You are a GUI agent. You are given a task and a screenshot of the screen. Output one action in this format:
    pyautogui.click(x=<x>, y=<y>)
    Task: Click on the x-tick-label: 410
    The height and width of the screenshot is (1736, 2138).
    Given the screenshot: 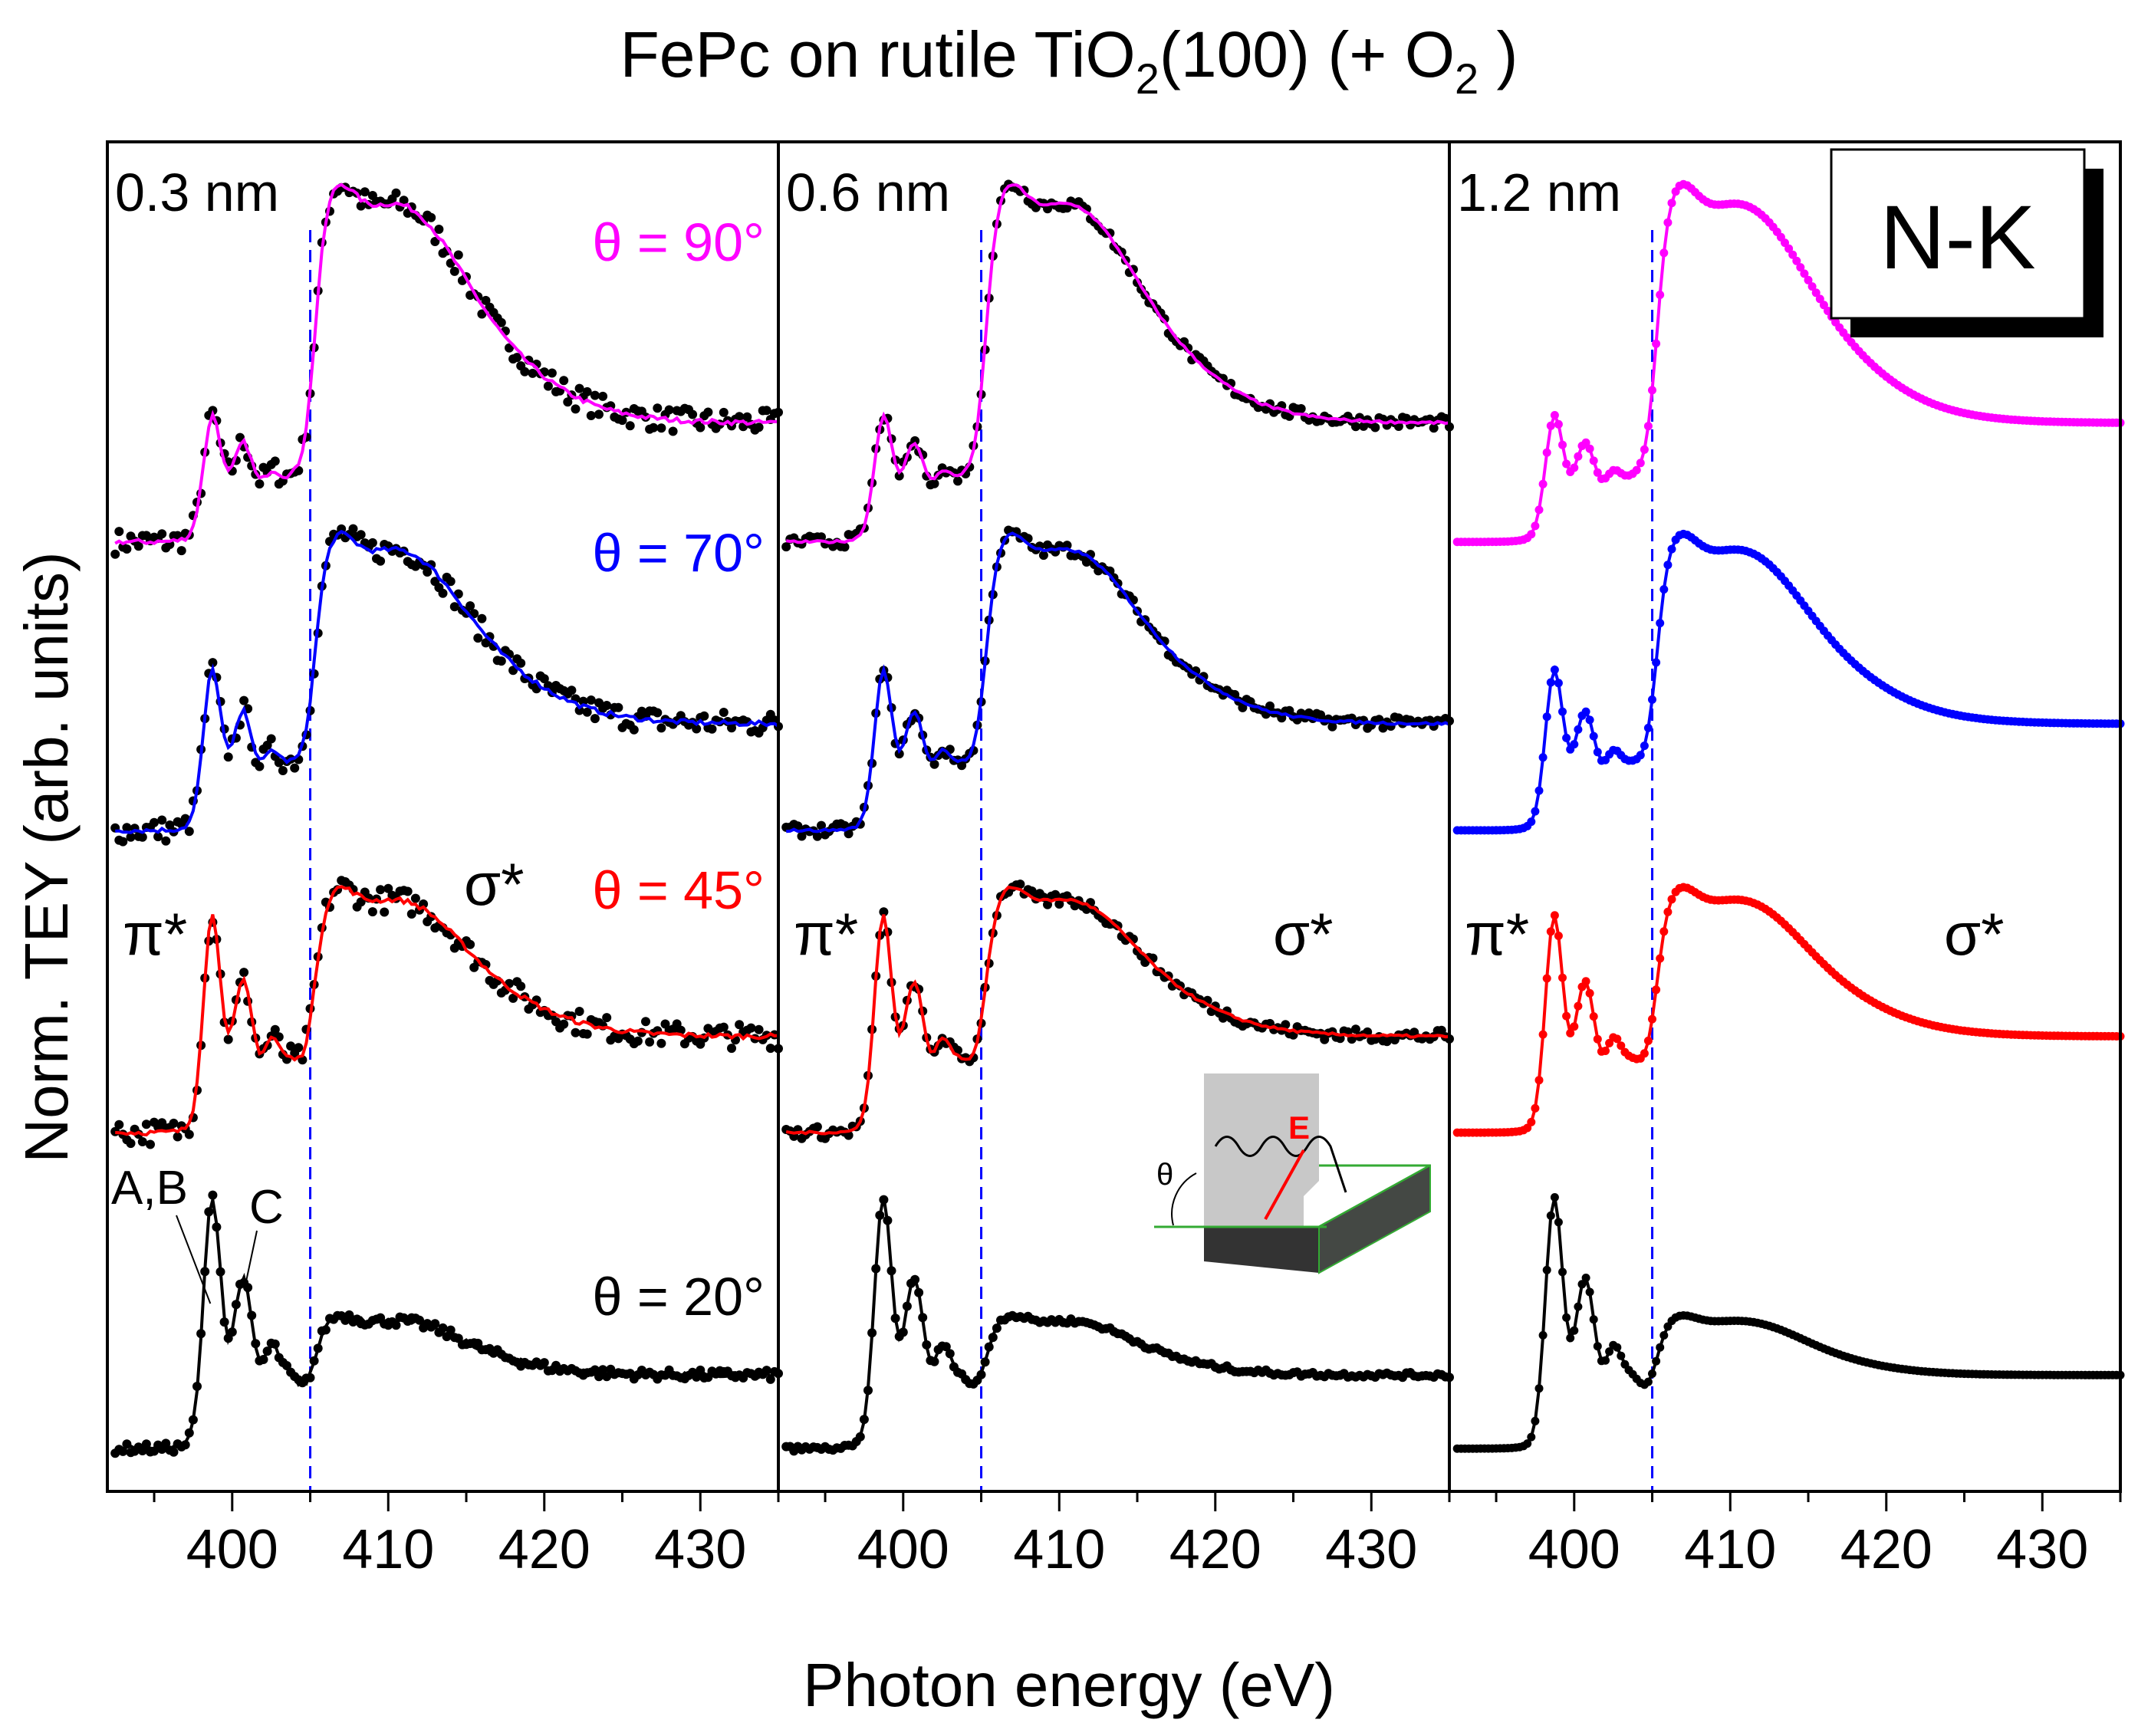 What is the action you would take?
    pyautogui.click(x=1059, y=1549)
    